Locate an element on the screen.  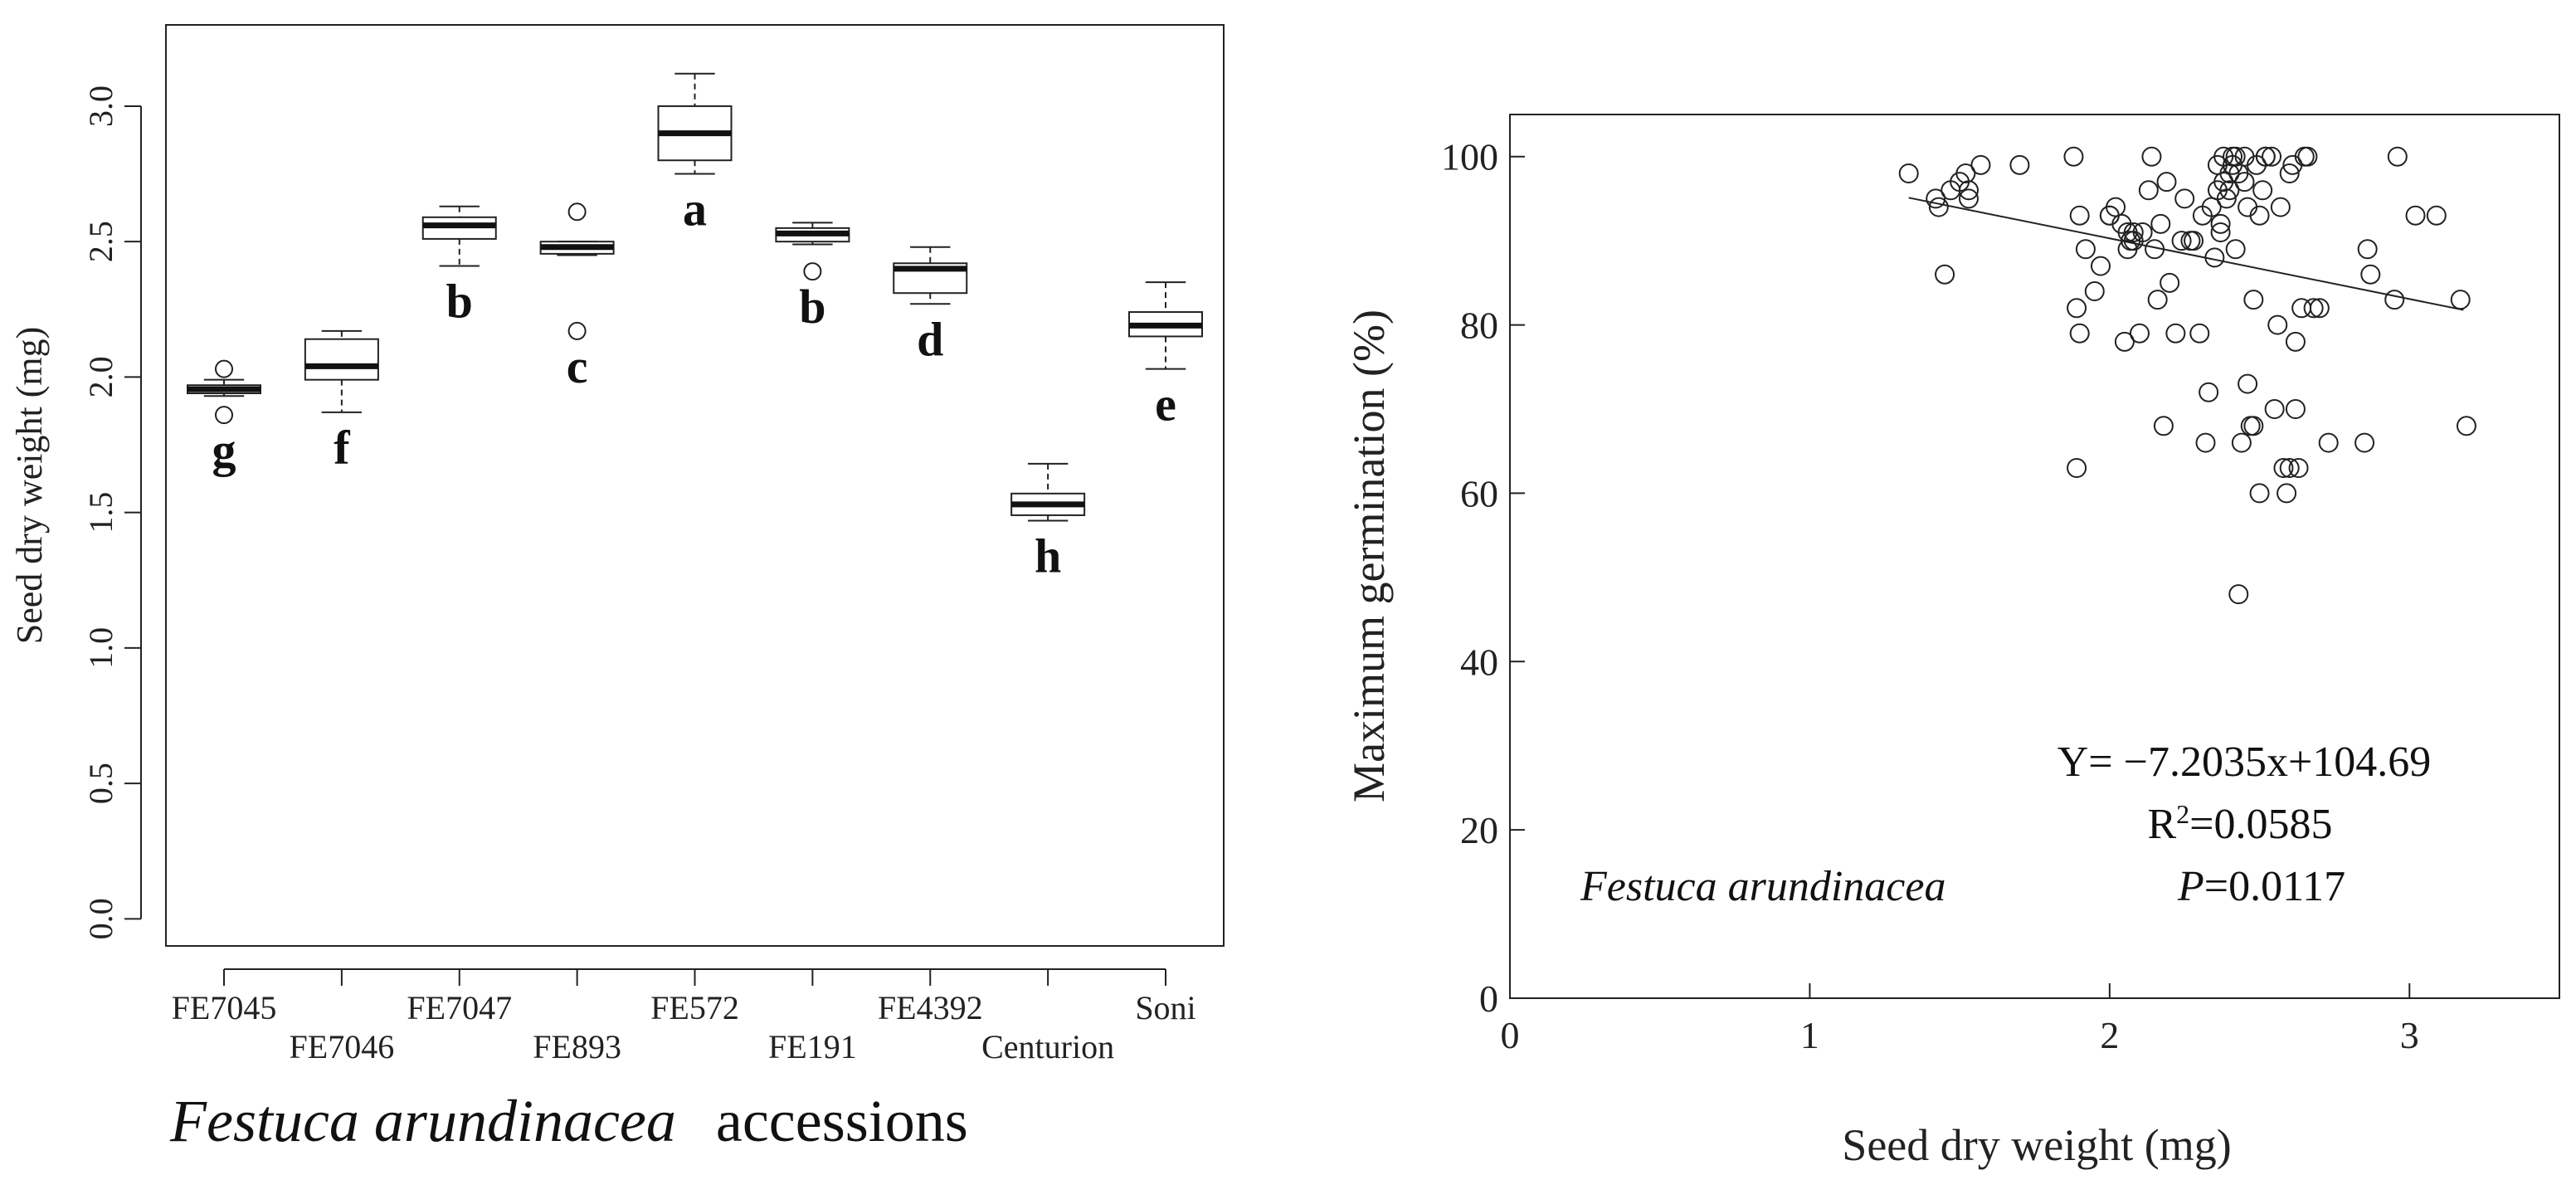
box-fe893: c is located at coordinates (577, 297).